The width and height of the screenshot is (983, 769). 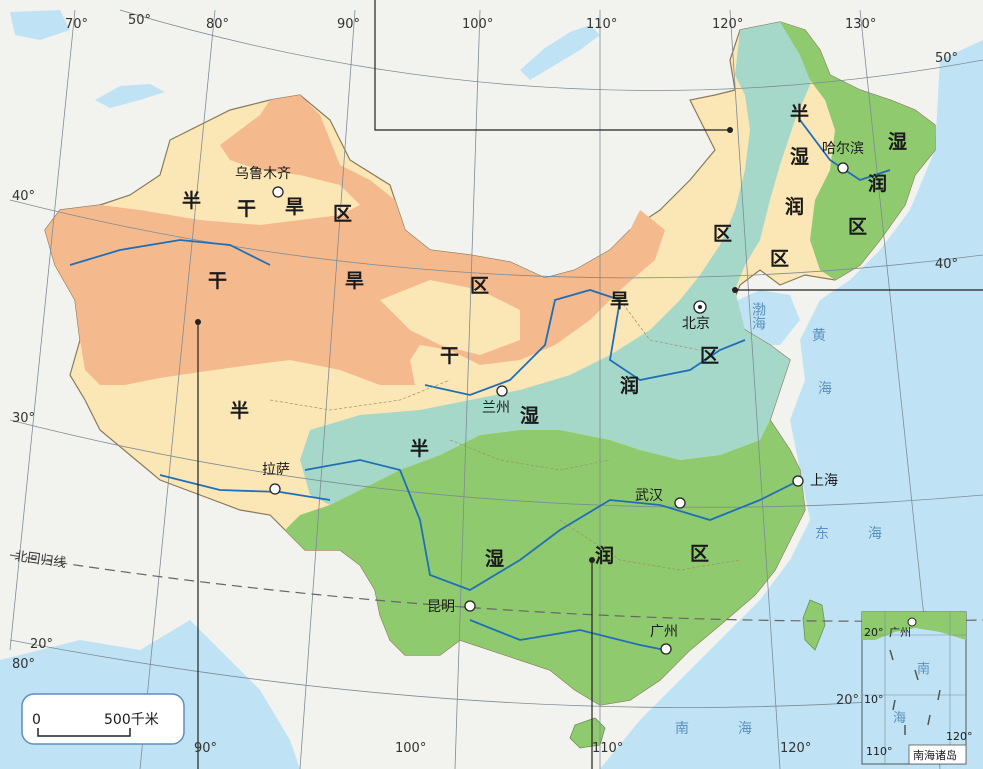 I want to click on bohai-label: 渤海, so click(x=758, y=316).